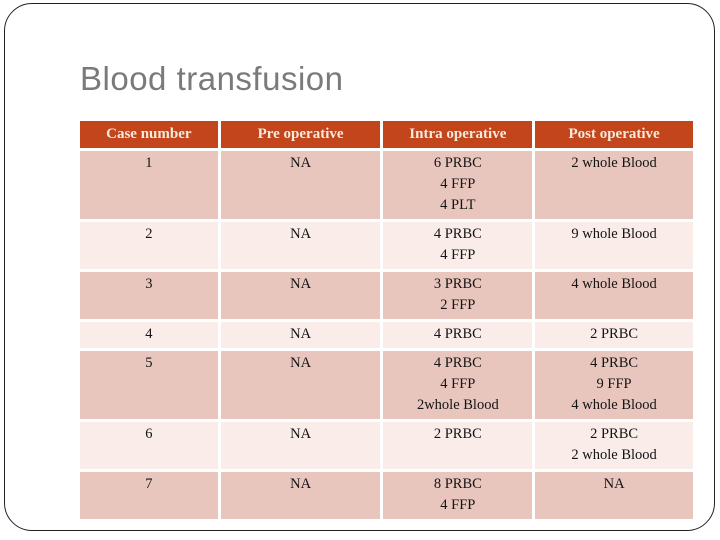  Describe the element at coordinates (614, 185) in the screenshot. I see `cell-post-operative: 2 whole Blood` at that location.